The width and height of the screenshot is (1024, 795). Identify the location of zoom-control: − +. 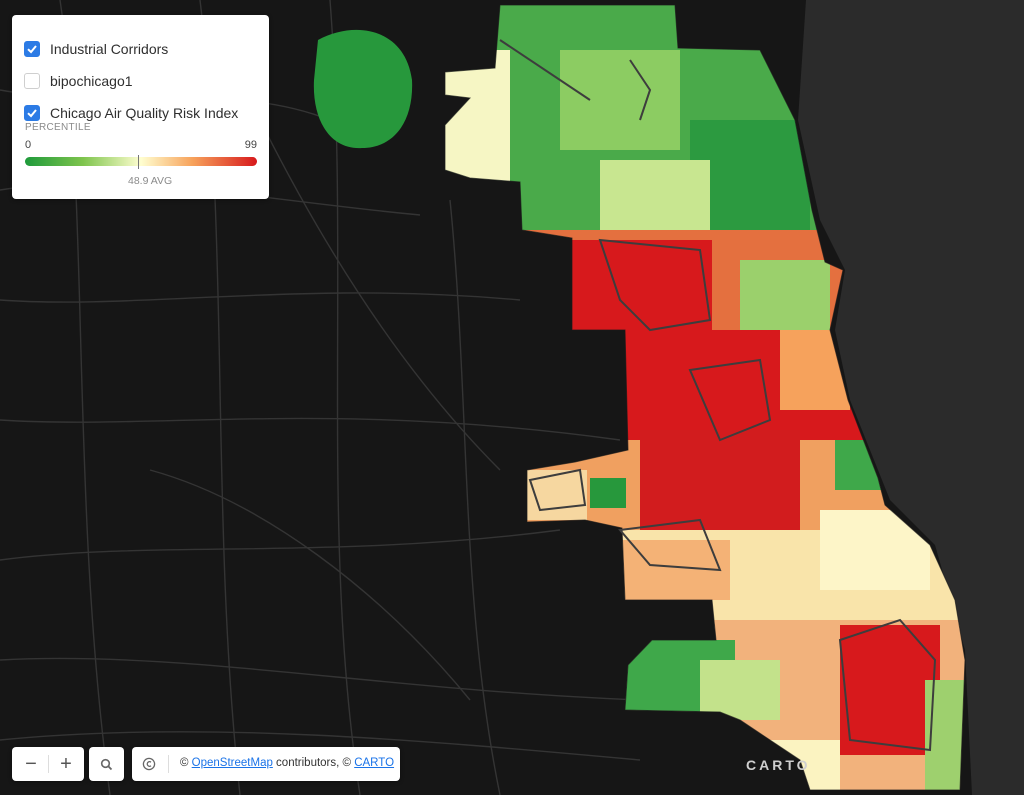
(48, 764).